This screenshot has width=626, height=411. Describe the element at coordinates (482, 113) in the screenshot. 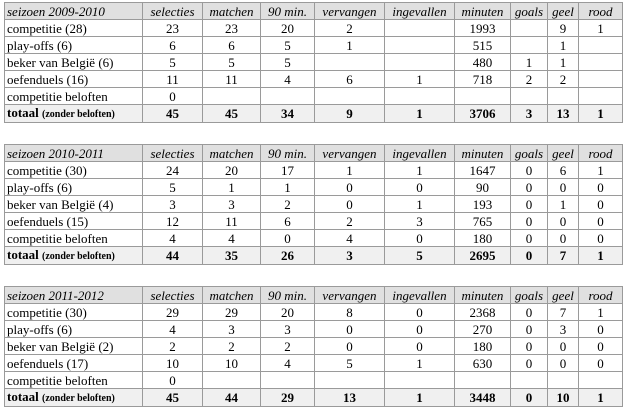

I see `total-cell: 3706` at that location.